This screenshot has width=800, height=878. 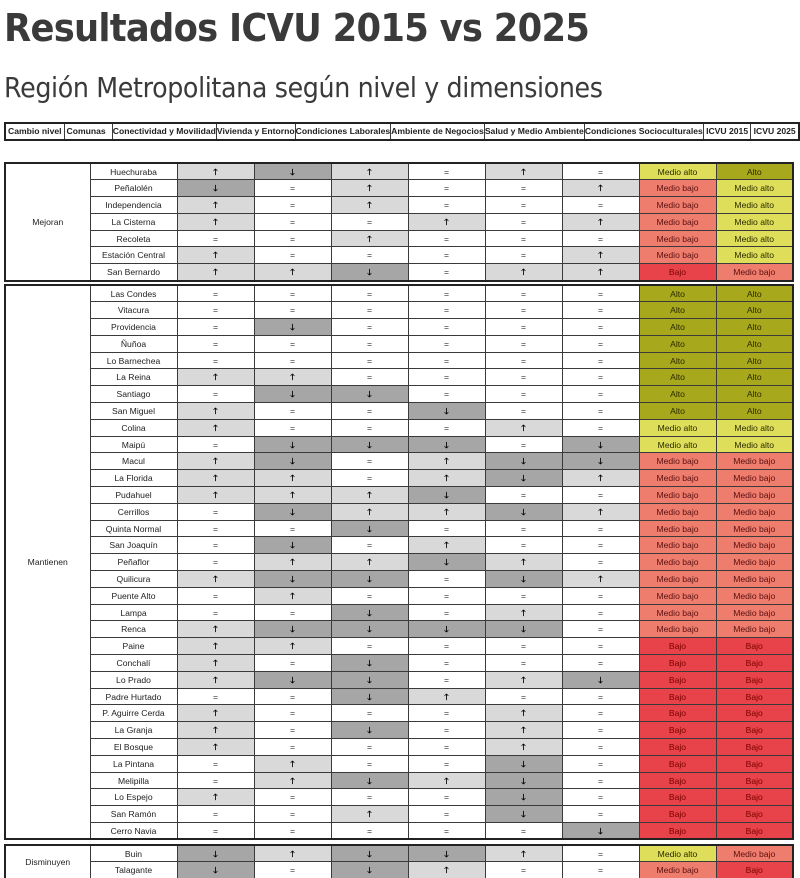 What do you see at coordinates (754, 444) in the screenshot?
I see `icvu-2025-cell: Medio alto` at bounding box center [754, 444].